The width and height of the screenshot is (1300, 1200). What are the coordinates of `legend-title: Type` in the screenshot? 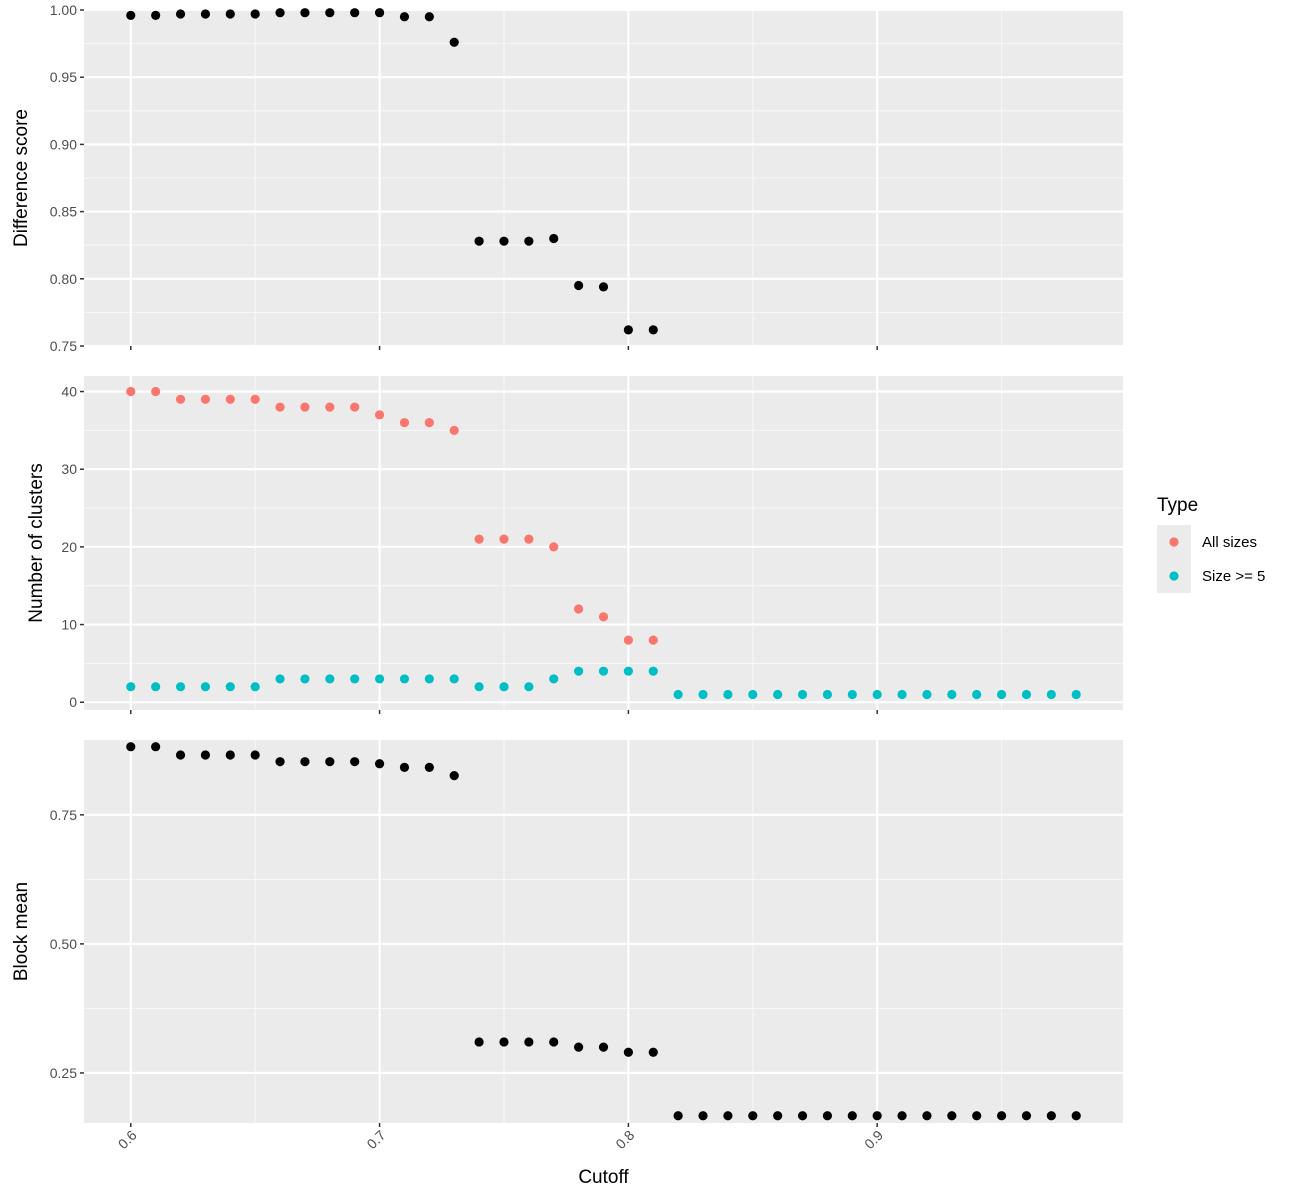 It's located at (1177, 505).